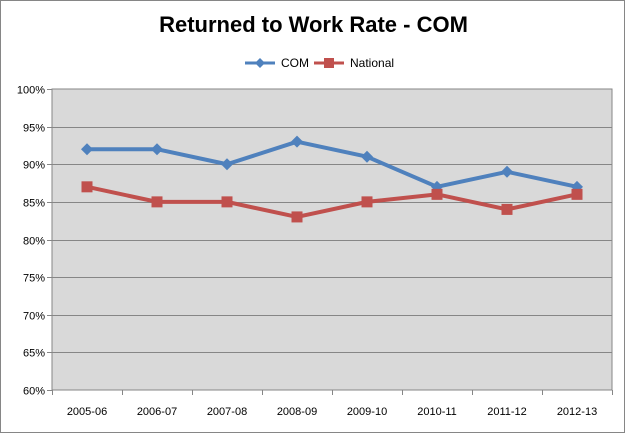 The height and width of the screenshot is (435, 627). What do you see at coordinates (437, 412) in the screenshot?
I see `x-tick-label: 2010-11` at bounding box center [437, 412].